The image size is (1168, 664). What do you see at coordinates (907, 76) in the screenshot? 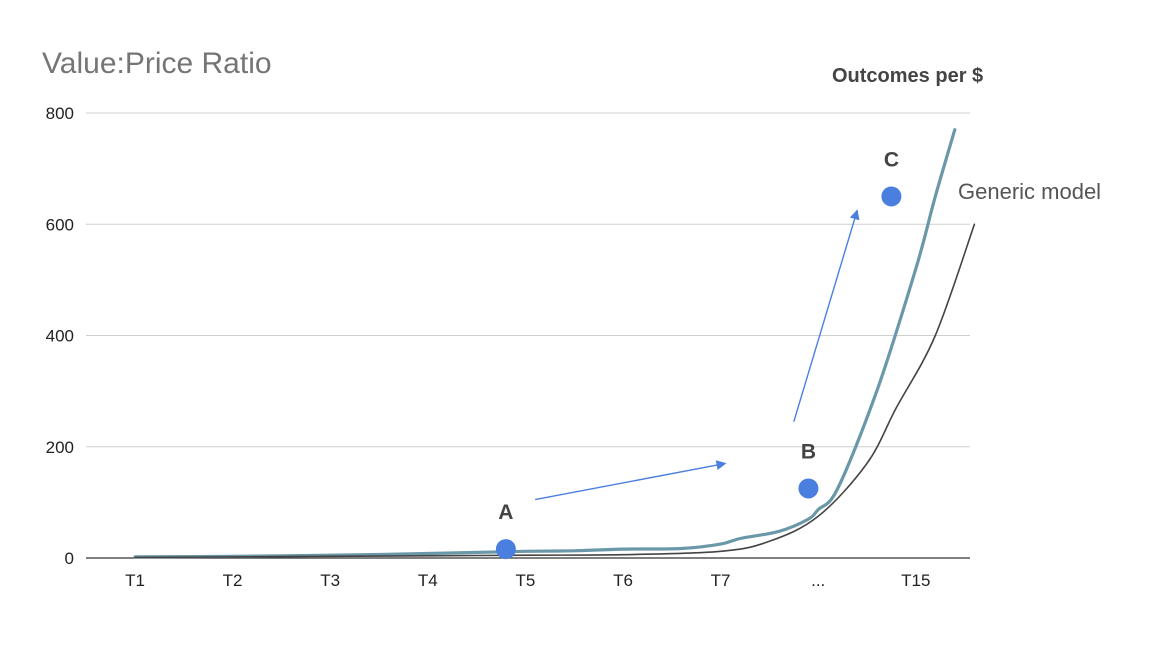
I see `series-label-outcomes-per-dollar: Outcomes per $` at bounding box center [907, 76].